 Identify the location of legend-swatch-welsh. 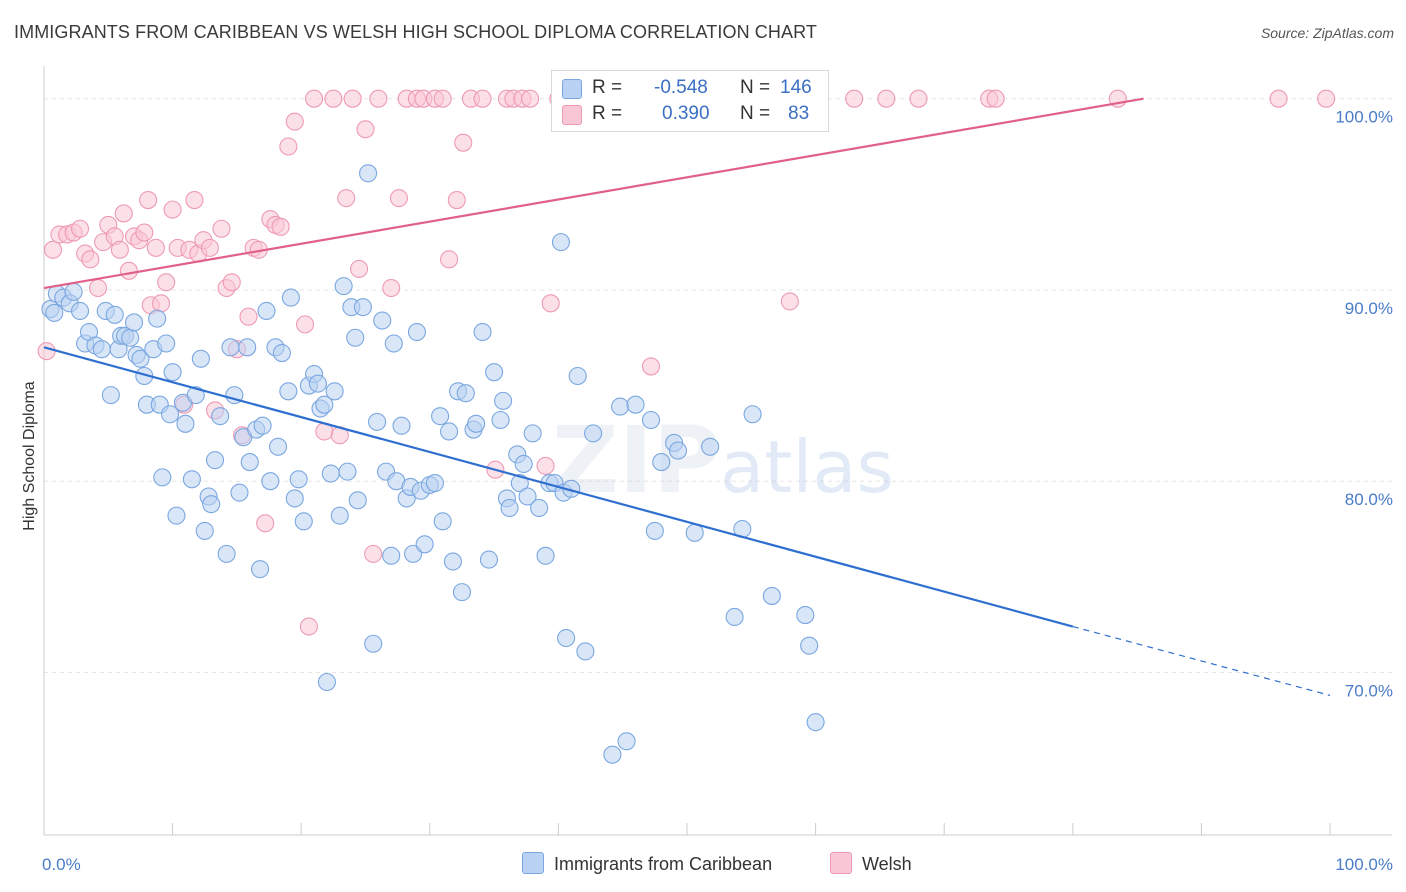
(572, 115).